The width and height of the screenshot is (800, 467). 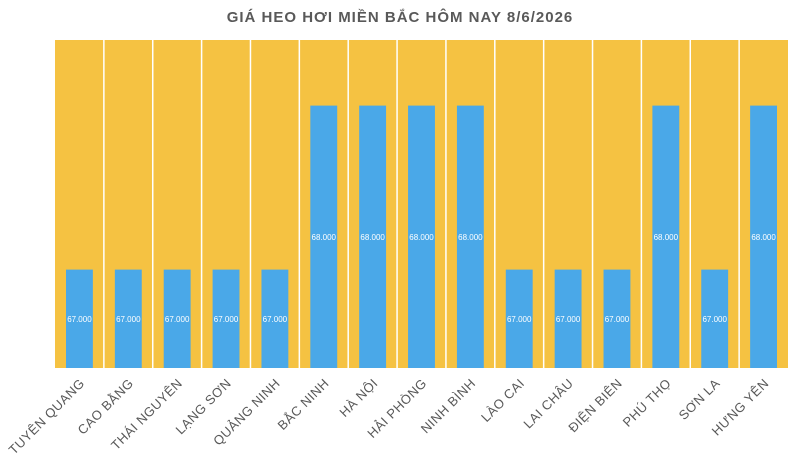 What do you see at coordinates (303, 404) in the screenshot?
I see `x-tick-label: BẮC NINH` at bounding box center [303, 404].